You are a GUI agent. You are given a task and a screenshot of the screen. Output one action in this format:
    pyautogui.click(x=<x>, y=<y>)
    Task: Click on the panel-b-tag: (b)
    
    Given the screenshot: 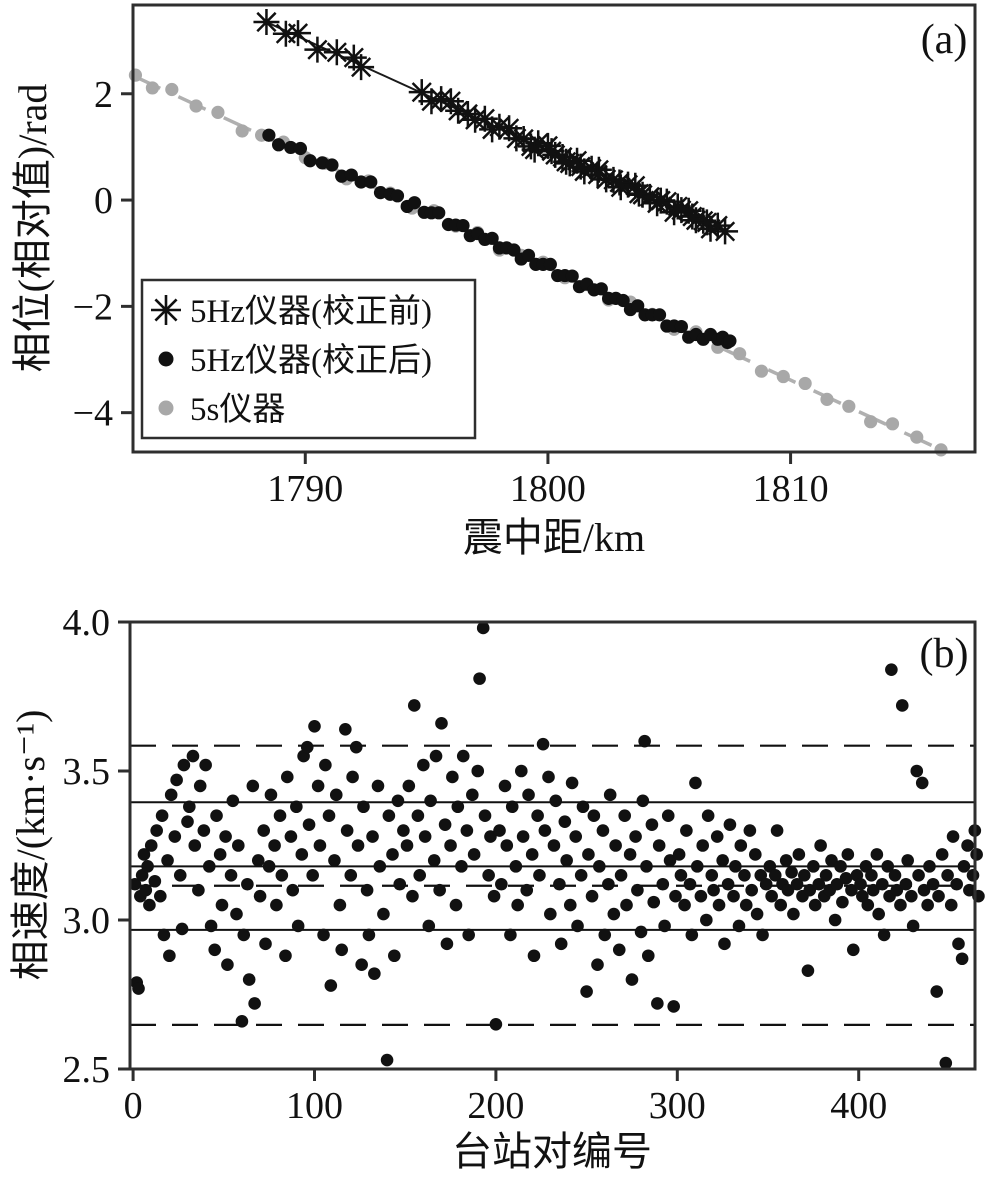 What is the action you would take?
    pyautogui.click(x=944, y=654)
    